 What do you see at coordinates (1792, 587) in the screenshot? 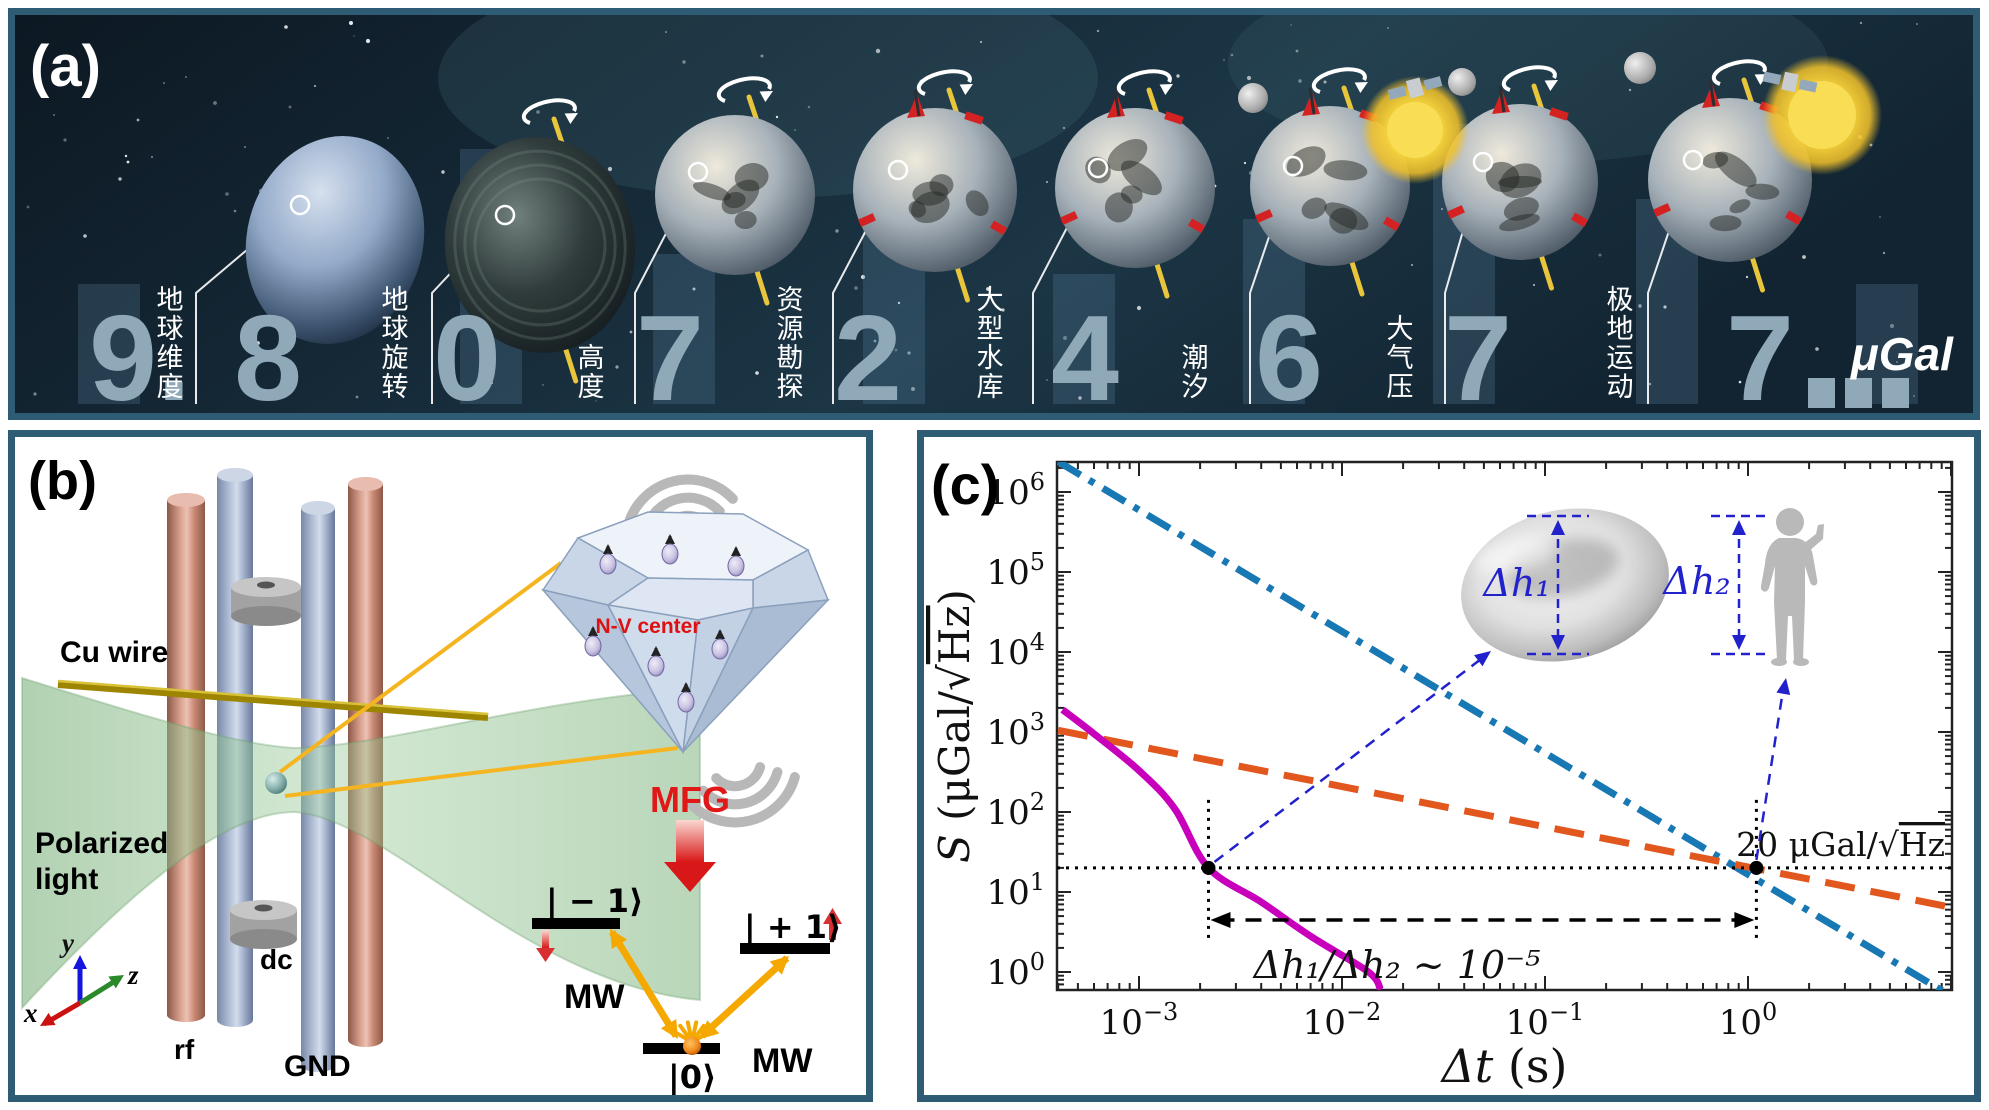
I see `person-silhouette` at bounding box center [1792, 587].